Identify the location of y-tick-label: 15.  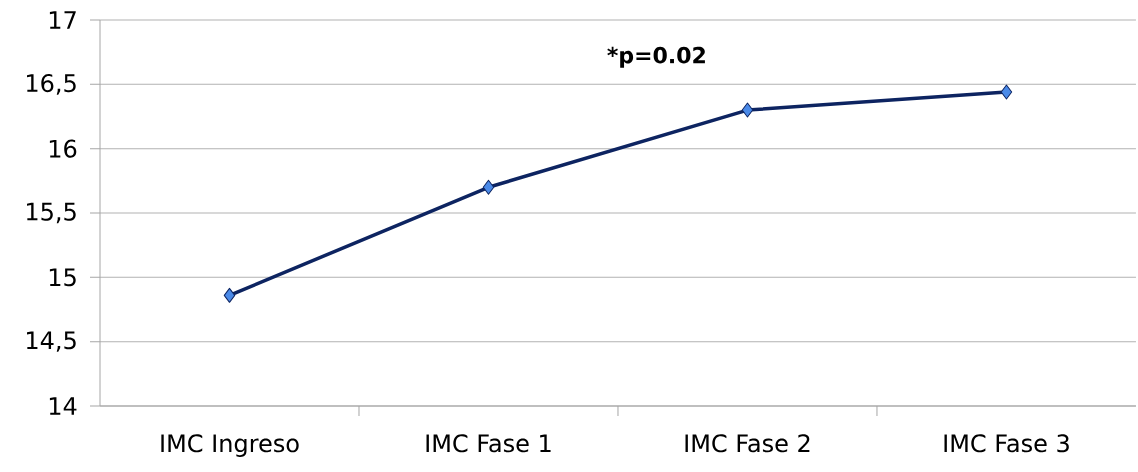
(62, 277).